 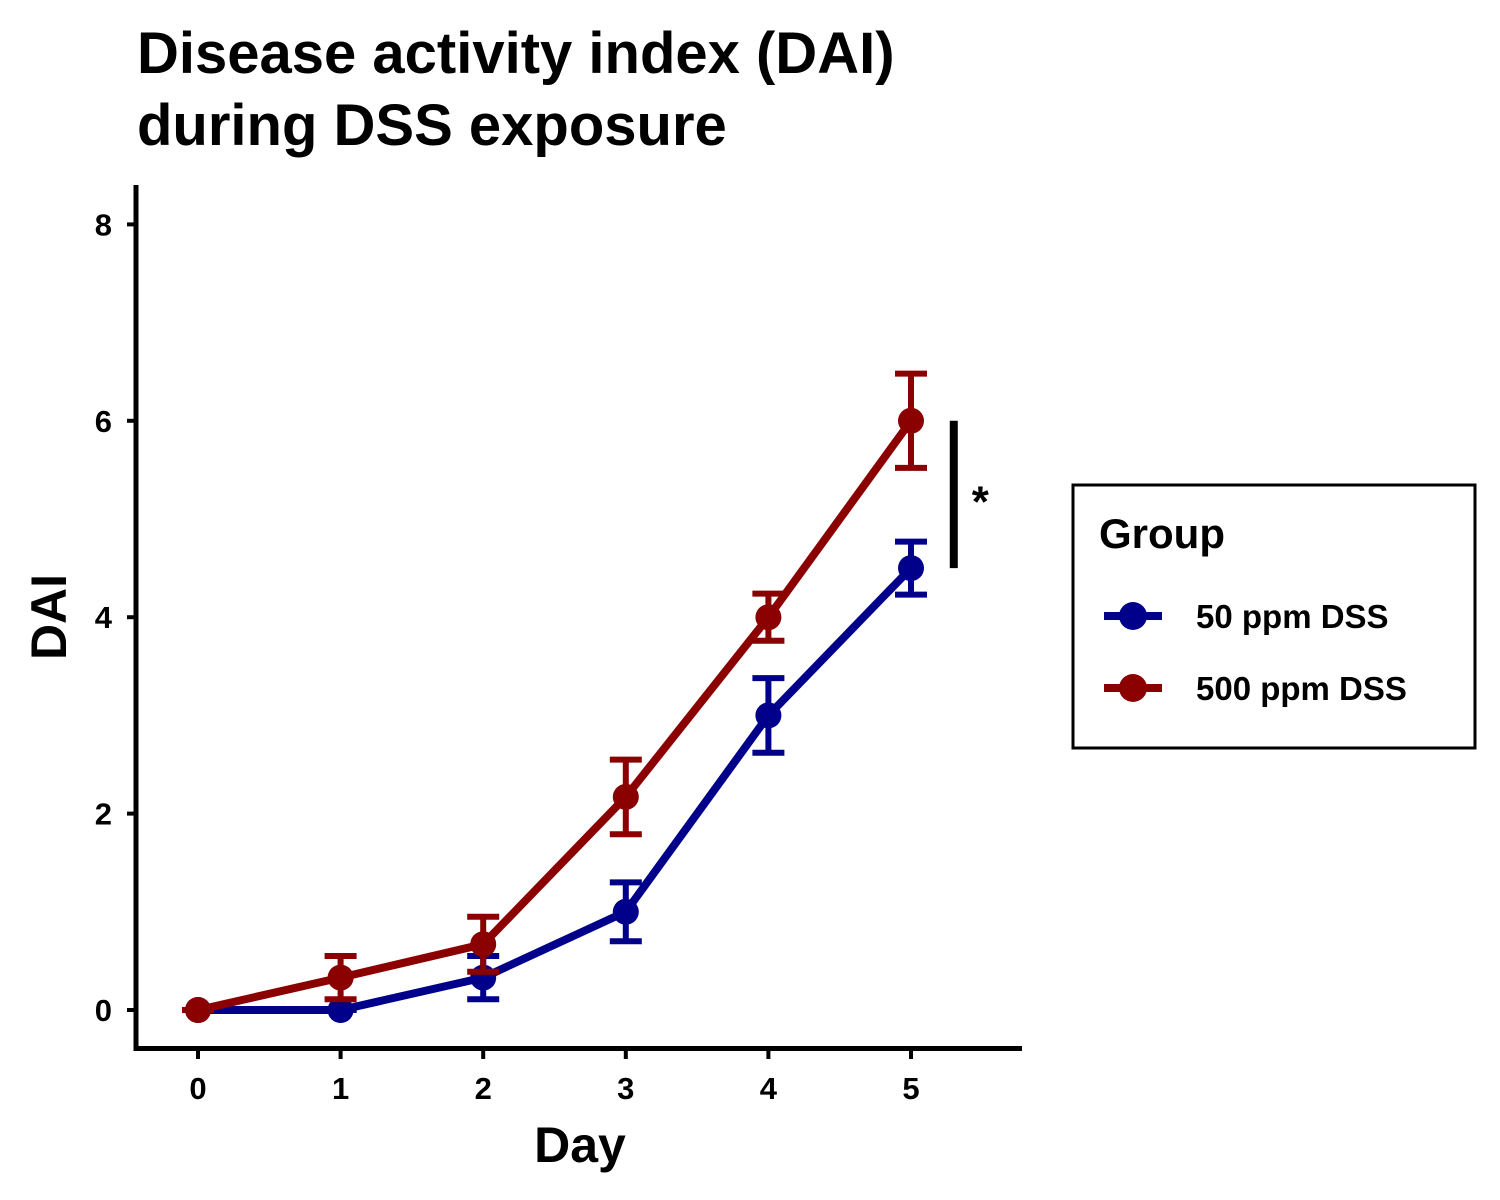 I want to click on x-tick-label: 5, so click(x=910, y=1088).